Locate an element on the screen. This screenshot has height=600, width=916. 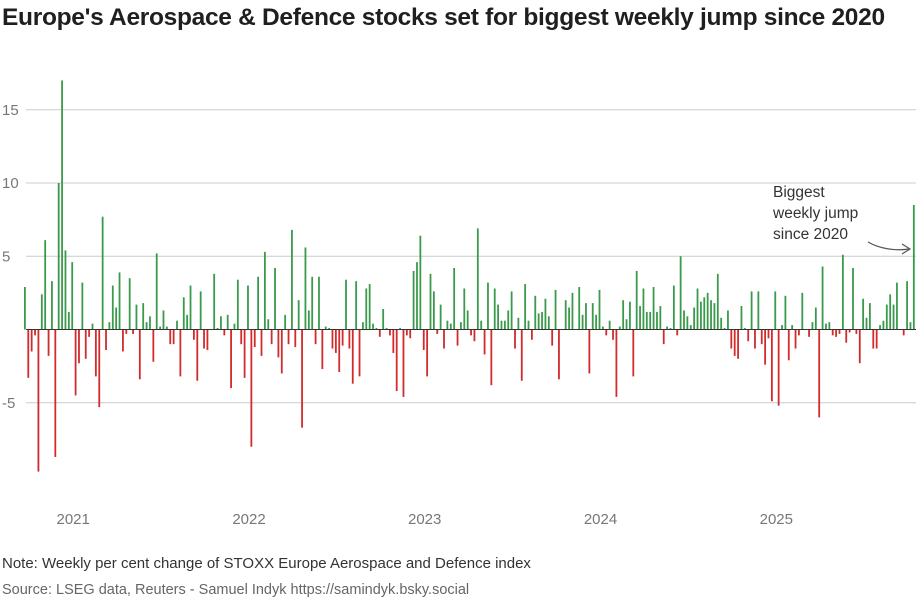
y-tick-label: -5 is located at coordinates (8, 403).